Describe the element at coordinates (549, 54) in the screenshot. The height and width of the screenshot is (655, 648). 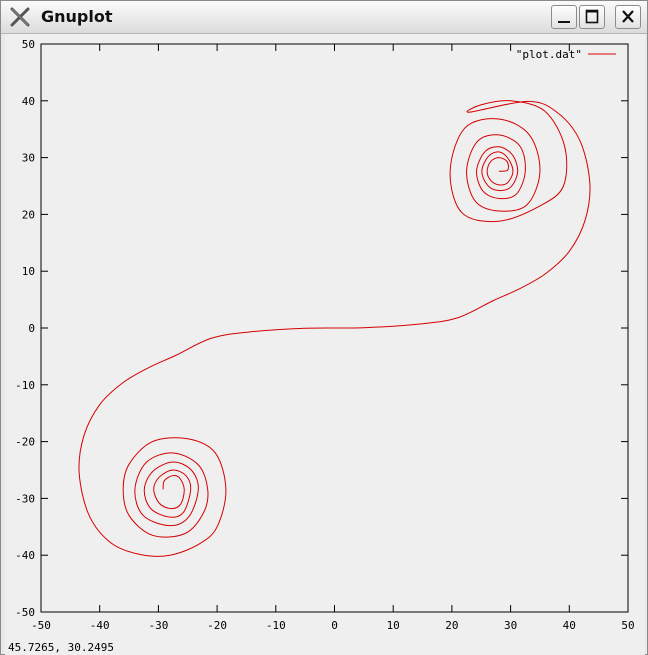
I see `legend-label: "plot.dat"` at that location.